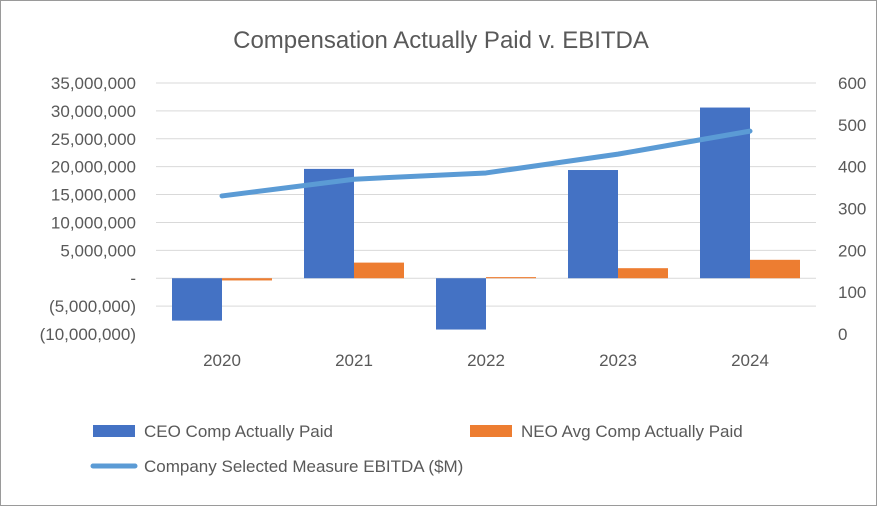 The height and width of the screenshot is (506, 877). Describe the element at coordinates (354, 360) in the screenshot. I see `x-tick-label: 2021` at that location.